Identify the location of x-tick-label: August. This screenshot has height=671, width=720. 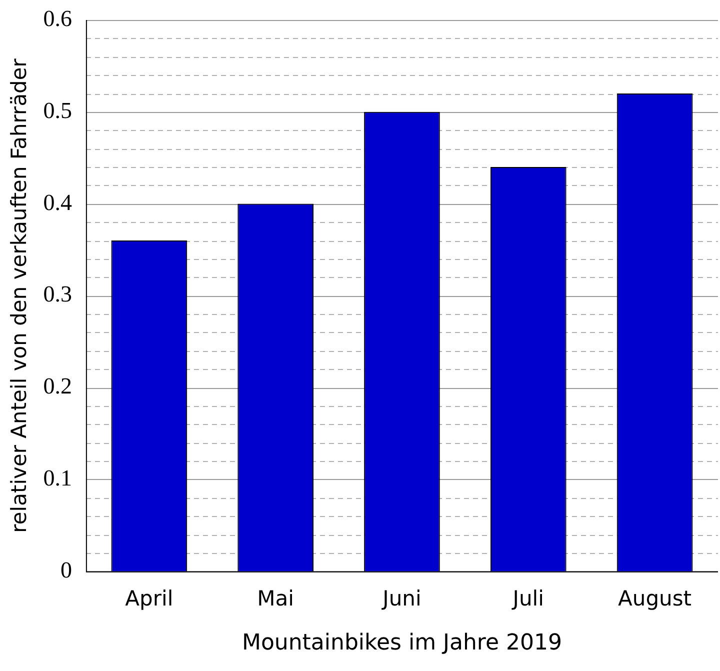
(655, 598).